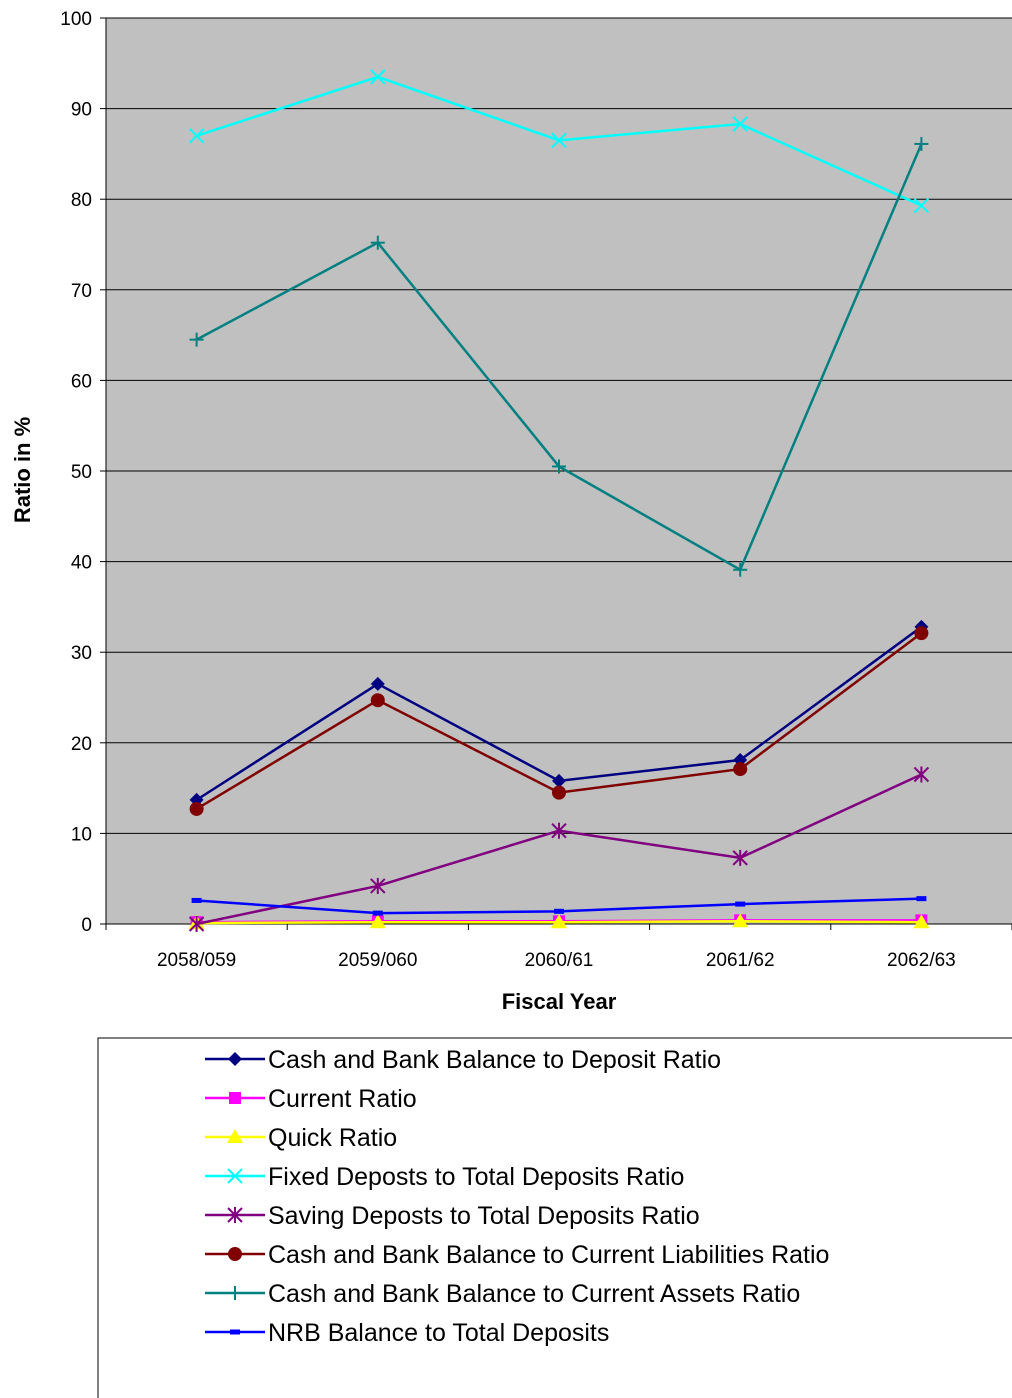 This screenshot has width=1012, height=1398. What do you see at coordinates (332, 1138) in the screenshot?
I see `legend-label: Quick Ratio` at bounding box center [332, 1138].